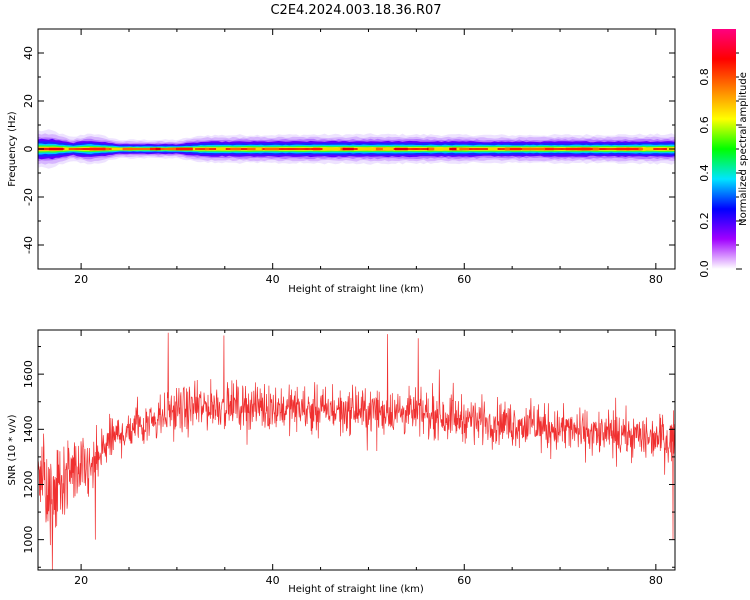  What do you see at coordinates (356, 149) in the screenshot?
I see `spectrogram-band` at bounding box center [356, 149].